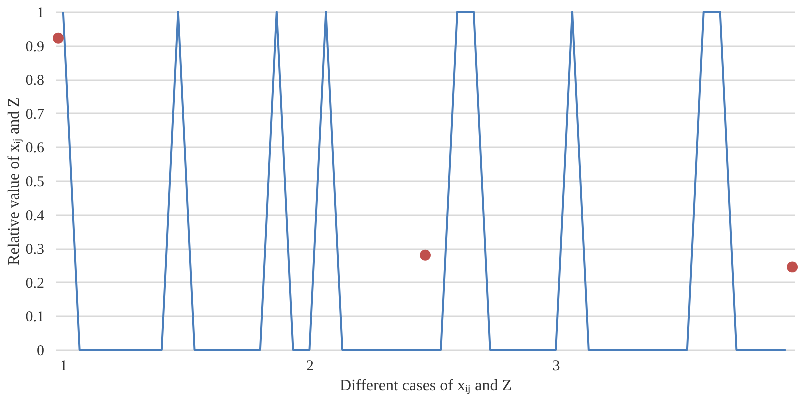 The height and width of the screenshot is (401, 804). What do you see at coordinates (40, 352) in the screenshot?
I see `y-tick-label: 0` at bounding box center [40, 352].